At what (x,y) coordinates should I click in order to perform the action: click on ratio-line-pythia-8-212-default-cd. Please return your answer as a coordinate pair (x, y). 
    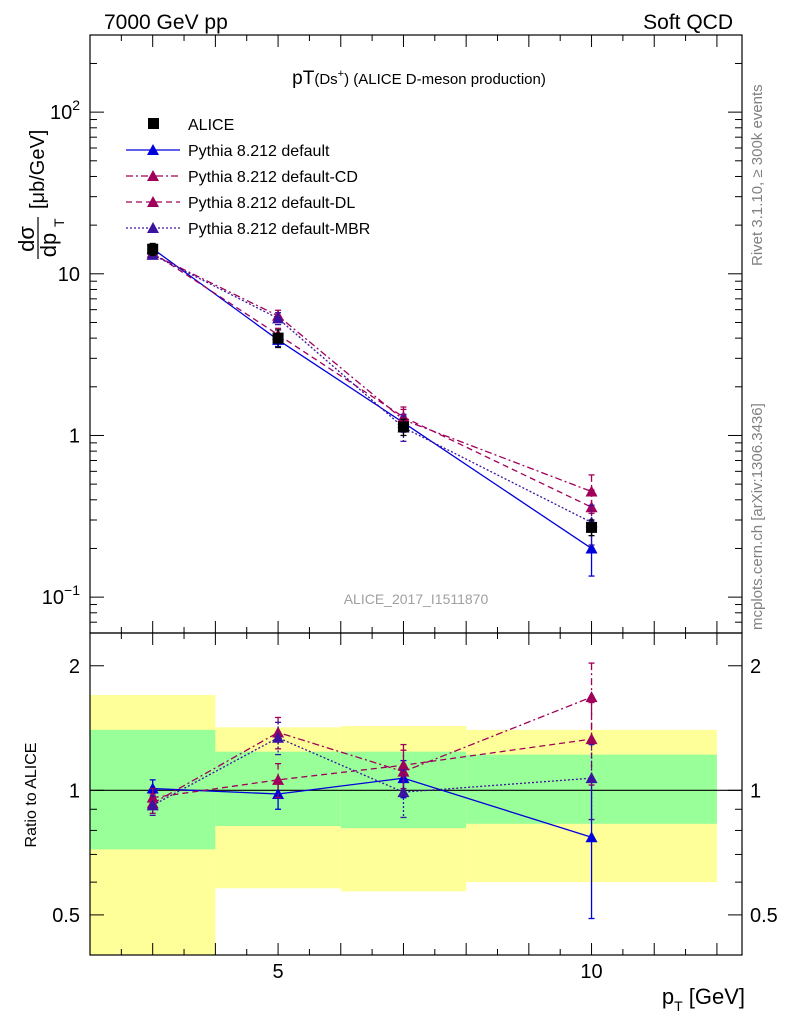
    Looking at the image, I should click on (372, 750).